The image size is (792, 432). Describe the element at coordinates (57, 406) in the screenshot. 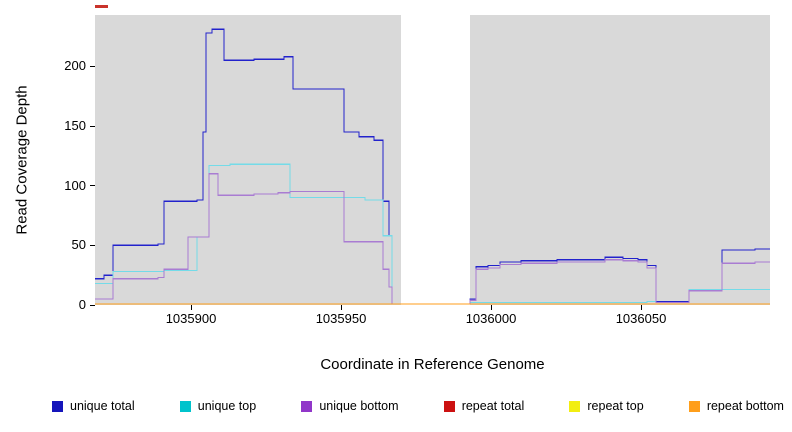

I see `legend-swatch-unique-total` at that location.